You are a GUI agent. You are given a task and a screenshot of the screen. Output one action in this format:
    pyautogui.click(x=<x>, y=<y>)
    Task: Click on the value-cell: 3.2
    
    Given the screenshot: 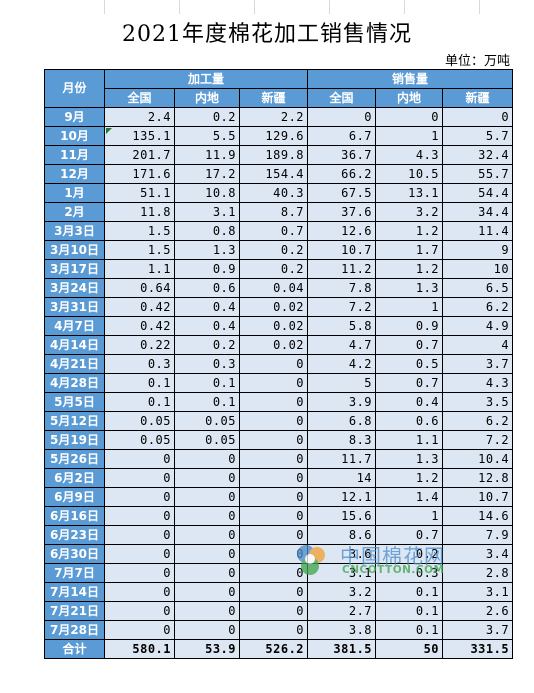 What is the action you would take?
    pyautogui.click(x=409, y=212)
    